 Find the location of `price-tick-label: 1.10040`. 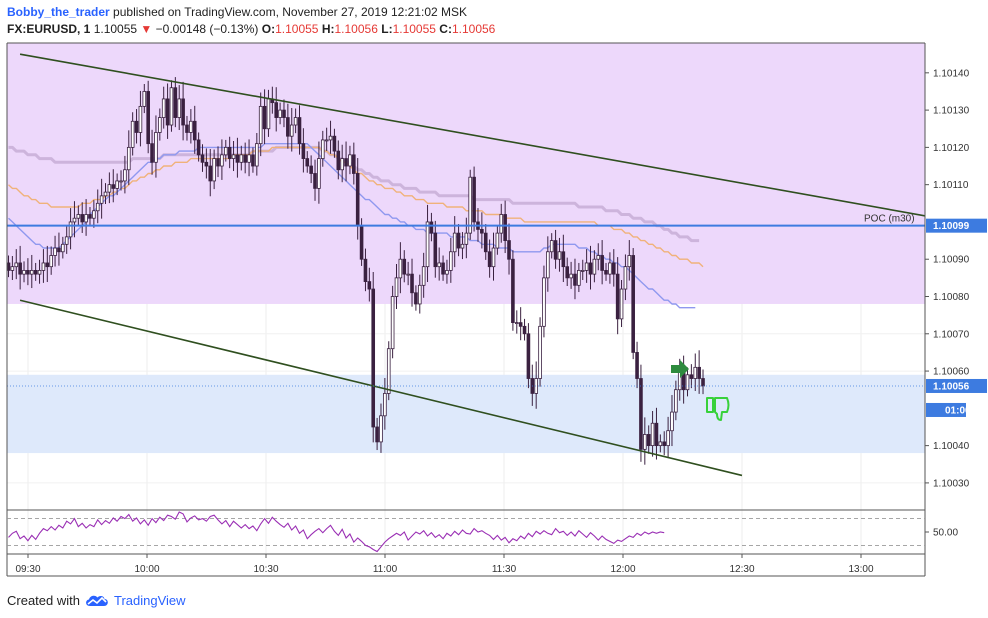

price-tick-label: 1.10040 is located at coordinates (951, 446).